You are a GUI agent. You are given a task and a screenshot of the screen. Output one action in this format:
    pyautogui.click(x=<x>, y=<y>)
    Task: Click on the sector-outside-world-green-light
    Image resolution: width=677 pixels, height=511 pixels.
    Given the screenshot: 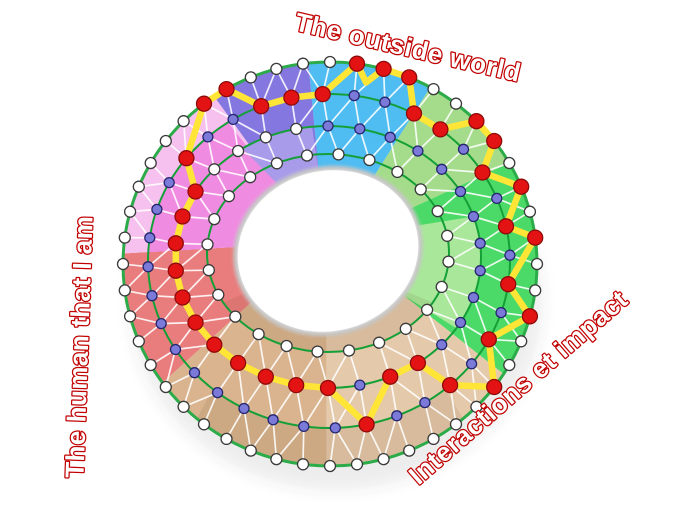 What is the action you would take?
    pyautogui.click(x=440, y=149)
    